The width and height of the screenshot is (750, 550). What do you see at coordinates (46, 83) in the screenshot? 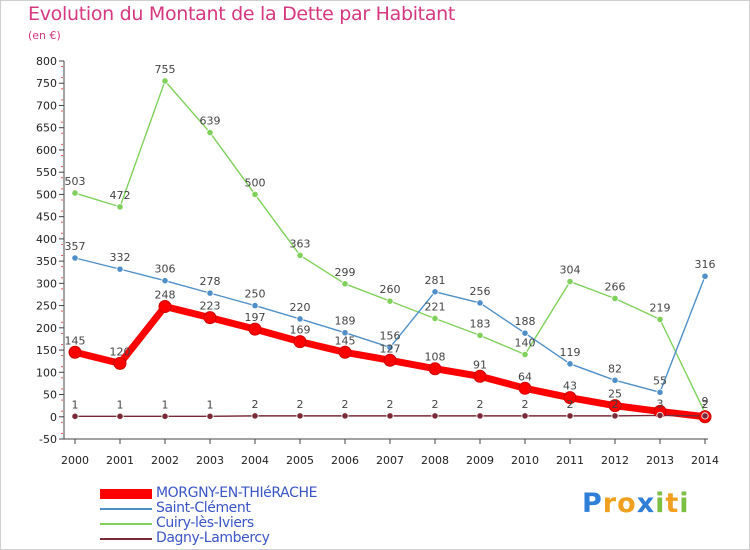
I see `y-tick-label: 750` at bounding box center [46, 83].